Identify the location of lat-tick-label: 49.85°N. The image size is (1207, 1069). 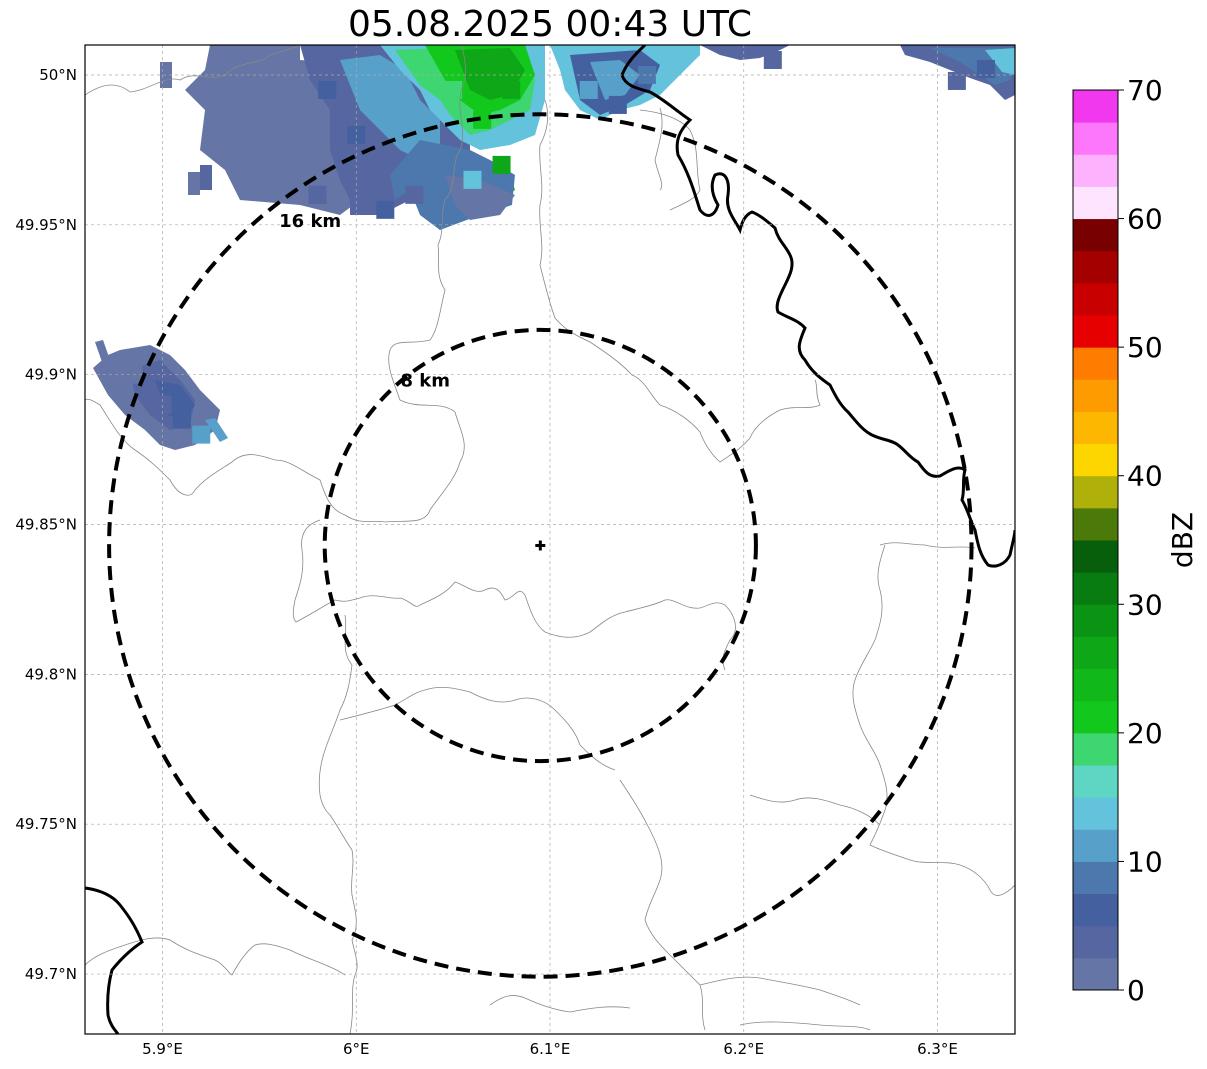
(46, 525).